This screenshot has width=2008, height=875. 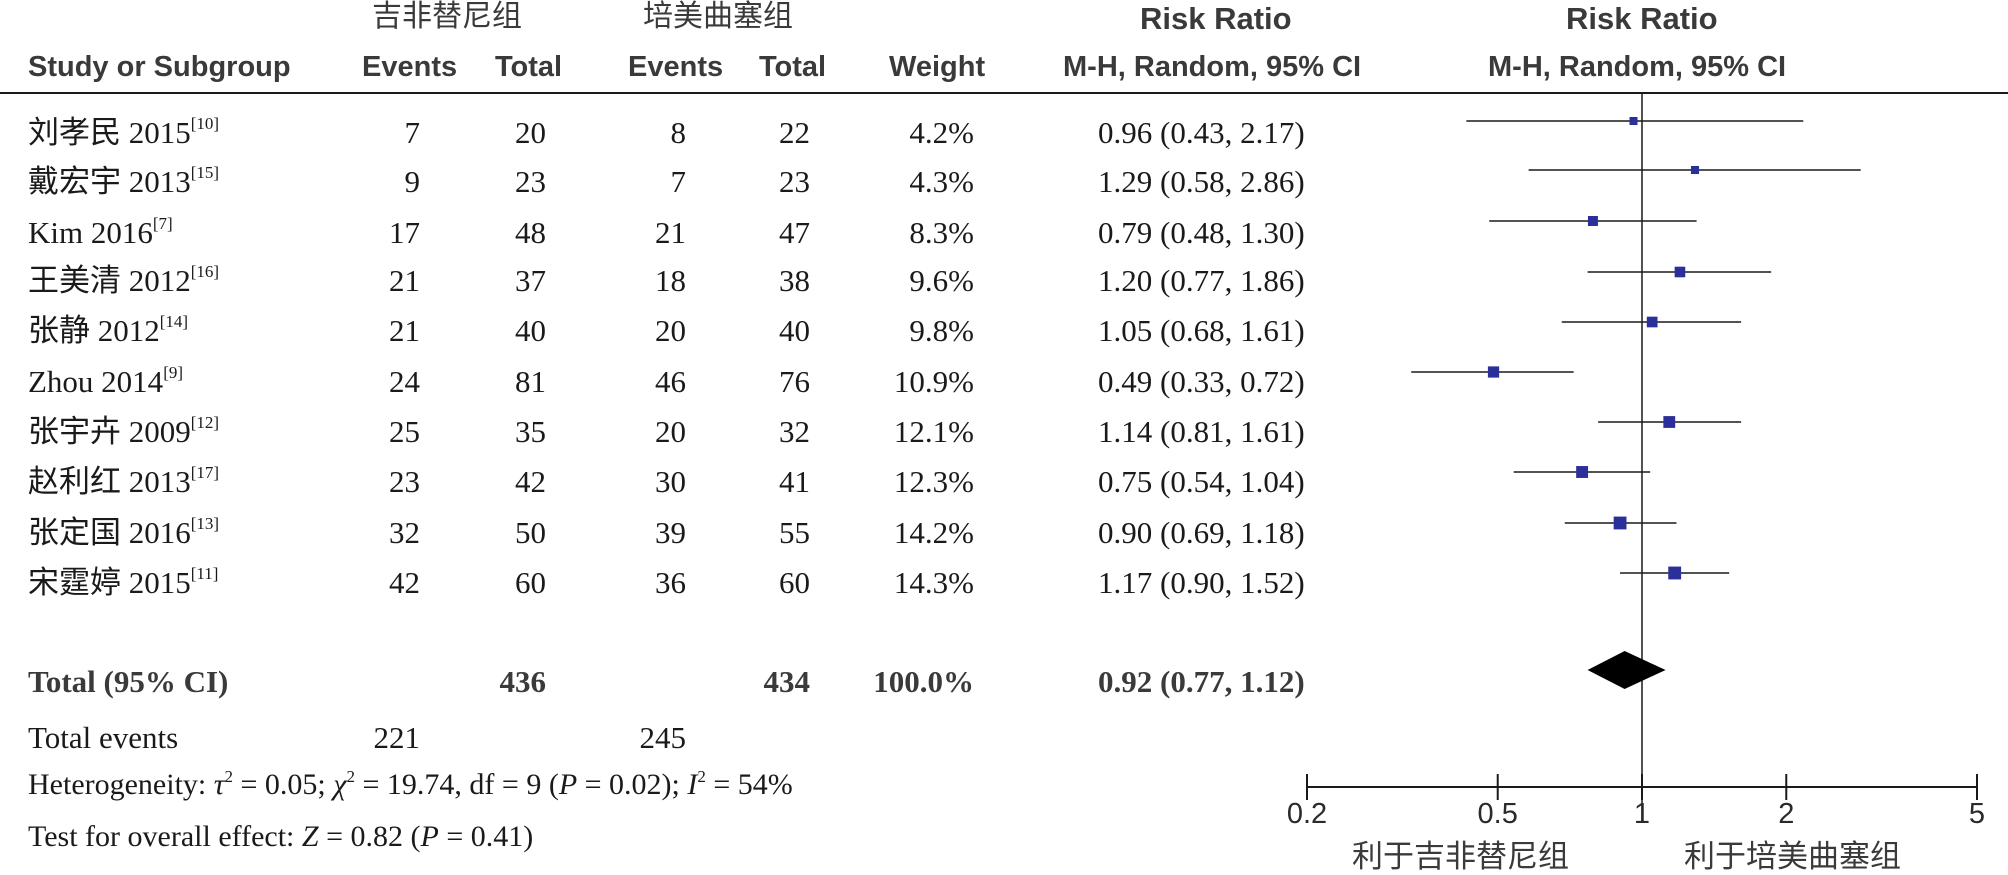 I want to click on x-tick-label: 0.5, so click(x=1497, y=814).